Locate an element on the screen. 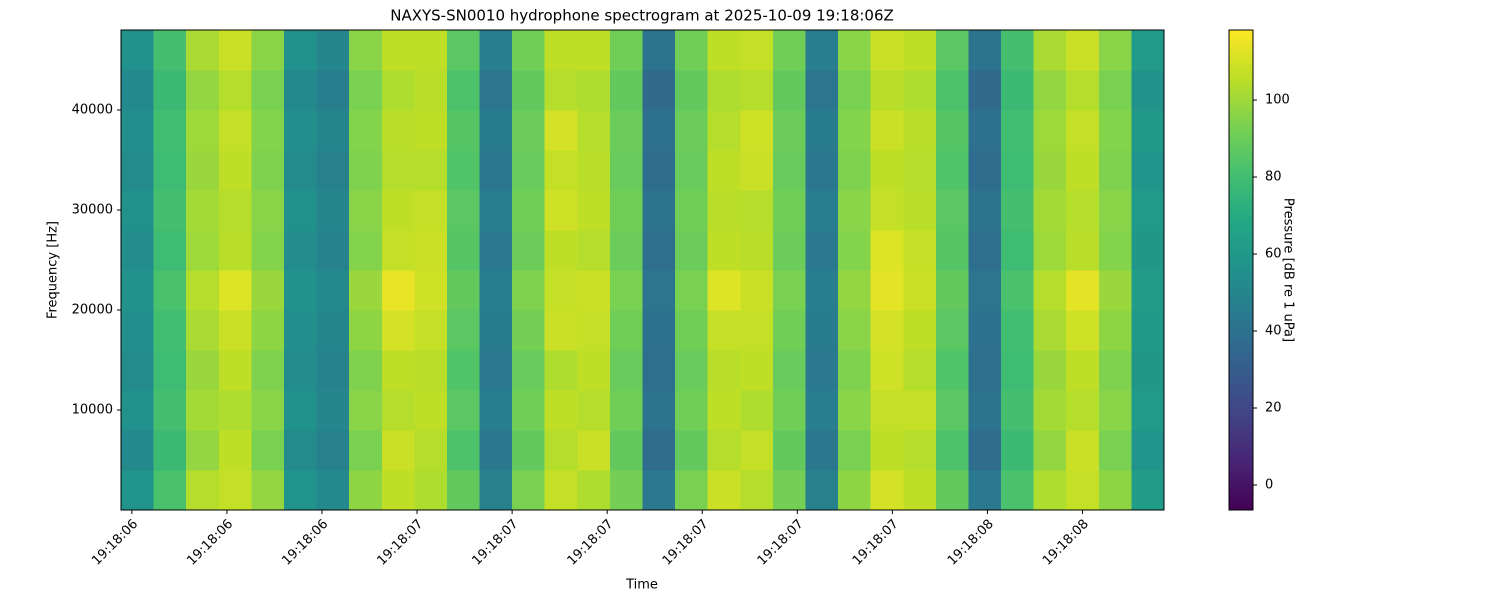  y-tick-label: 10000 is located at coordinates (92, 410).